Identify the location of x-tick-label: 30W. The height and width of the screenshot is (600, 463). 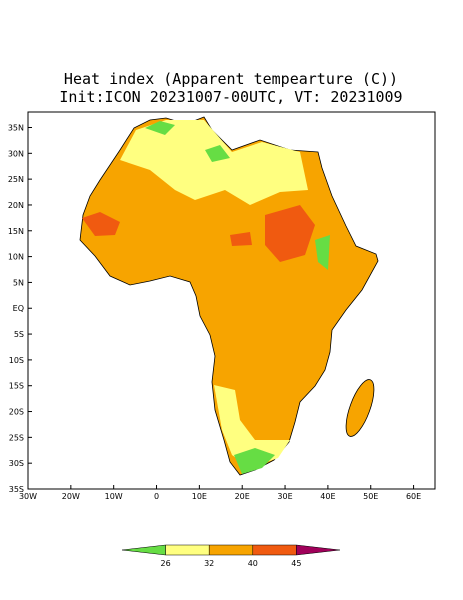
(28, 496).